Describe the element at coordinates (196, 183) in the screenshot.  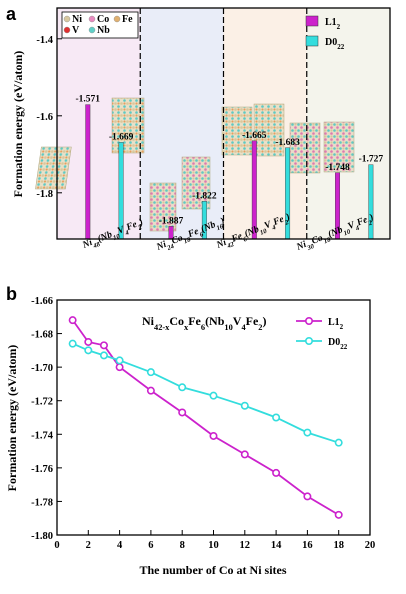
I see `structure-image-ni24-d022` at that location.